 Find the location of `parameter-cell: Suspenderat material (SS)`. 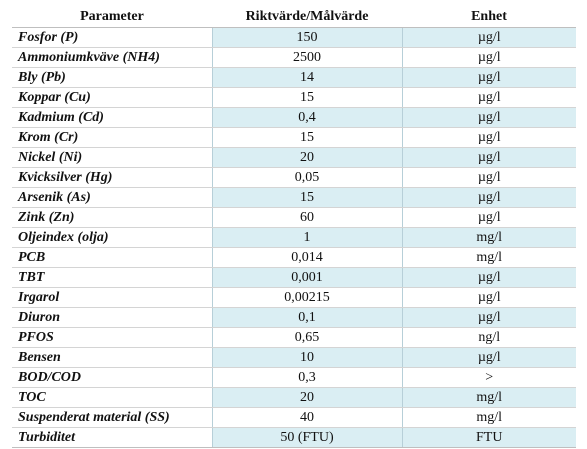

parameter-cell: Suspenderat material (SS) is located at coordinates (112, 417).